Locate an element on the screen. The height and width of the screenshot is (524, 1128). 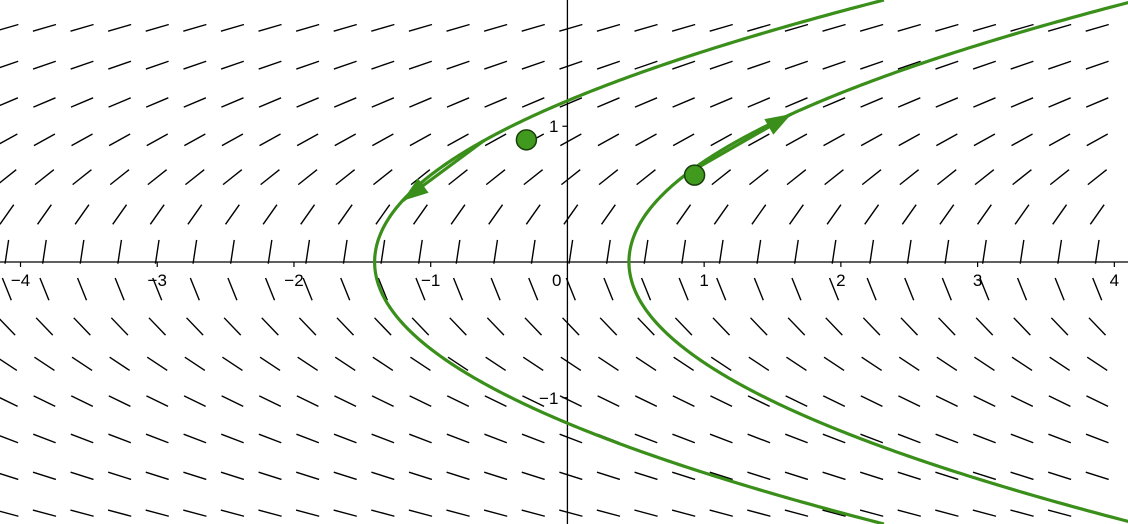
x-tick-label: −2 is located at coordinates (293, 280).